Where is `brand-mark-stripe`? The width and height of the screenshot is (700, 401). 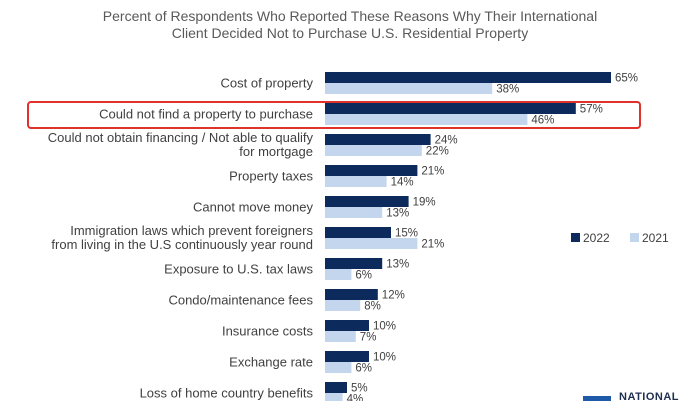
brand-mark-stripe is located at coordinates (597, 395).